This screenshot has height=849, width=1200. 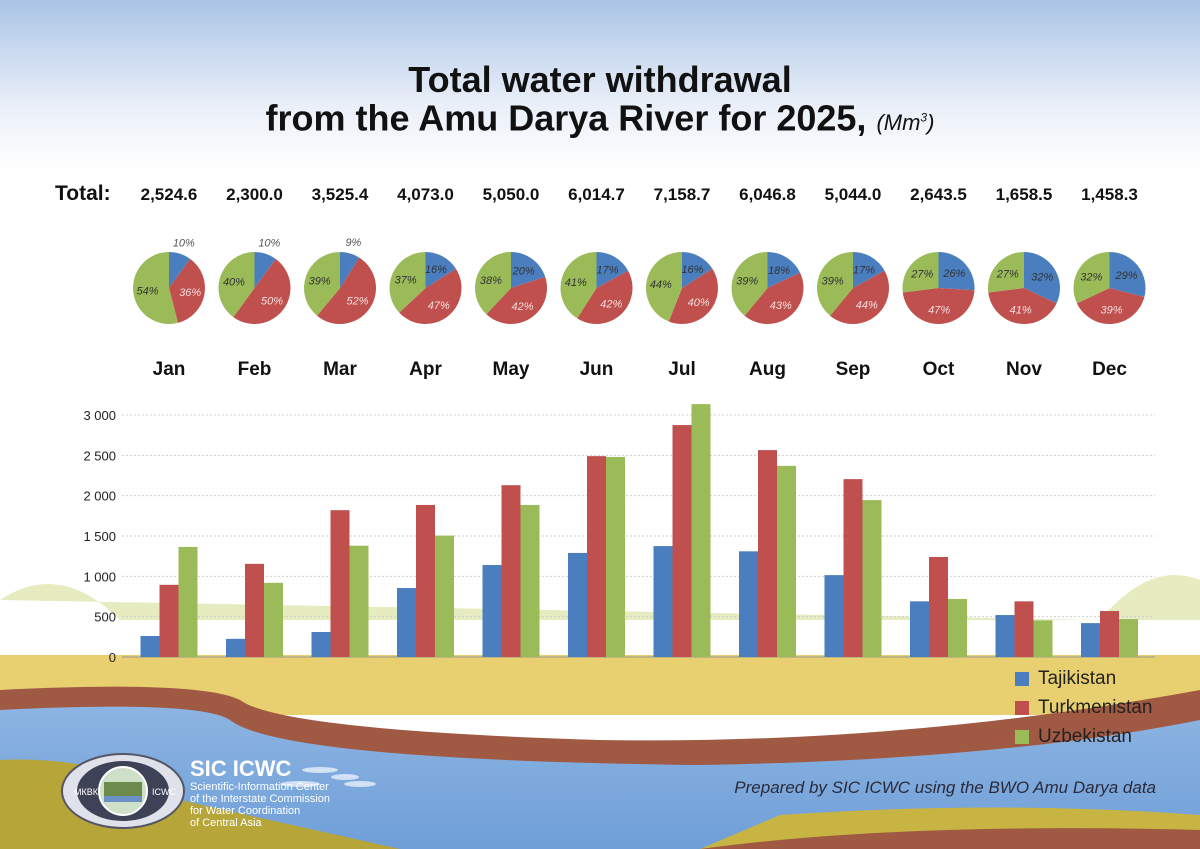 What do you see at coordinates (1090, 640) in the screenshot?
I see `bar-tajikistan-dec` at bounding box center [1090, 640].